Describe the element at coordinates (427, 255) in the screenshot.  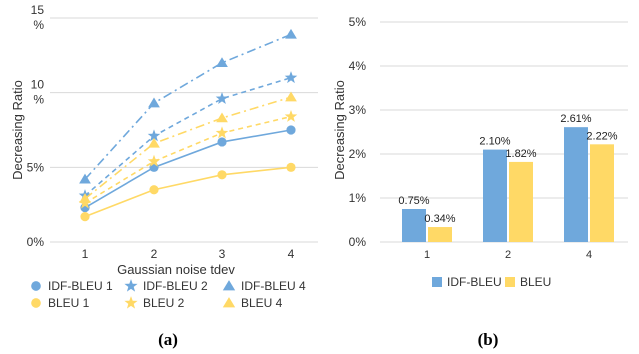
I see `x-tick-label-b: 1` at that location.